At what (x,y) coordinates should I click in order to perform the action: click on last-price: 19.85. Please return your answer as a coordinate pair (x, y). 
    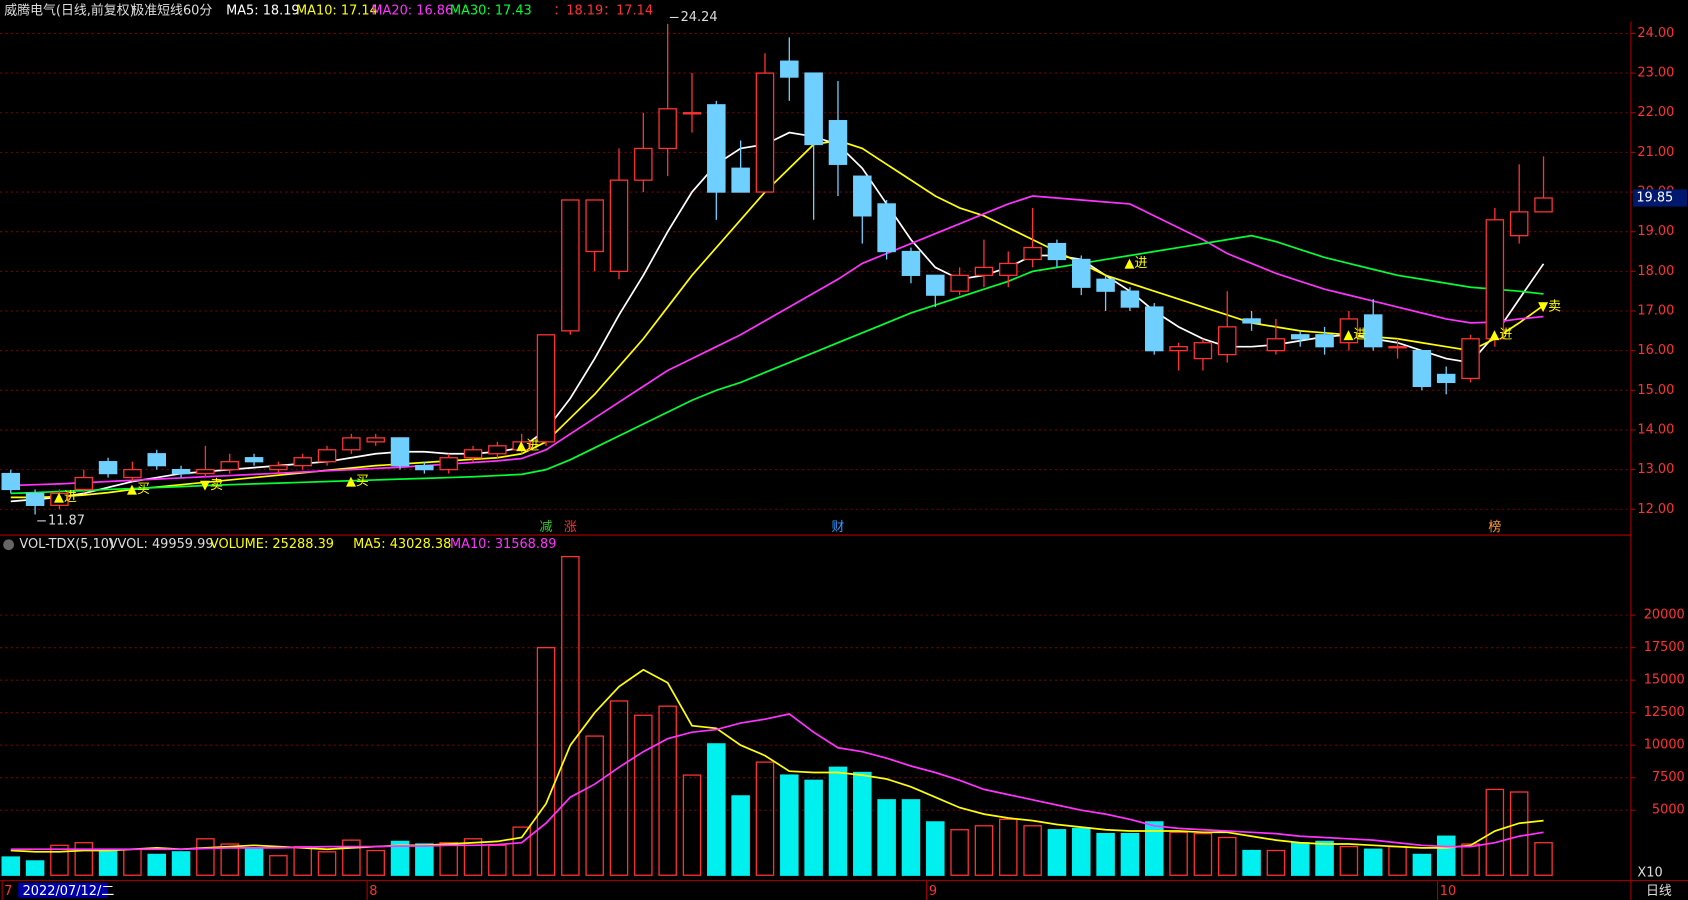
    Looking at the image, I should click on (1654, 197).